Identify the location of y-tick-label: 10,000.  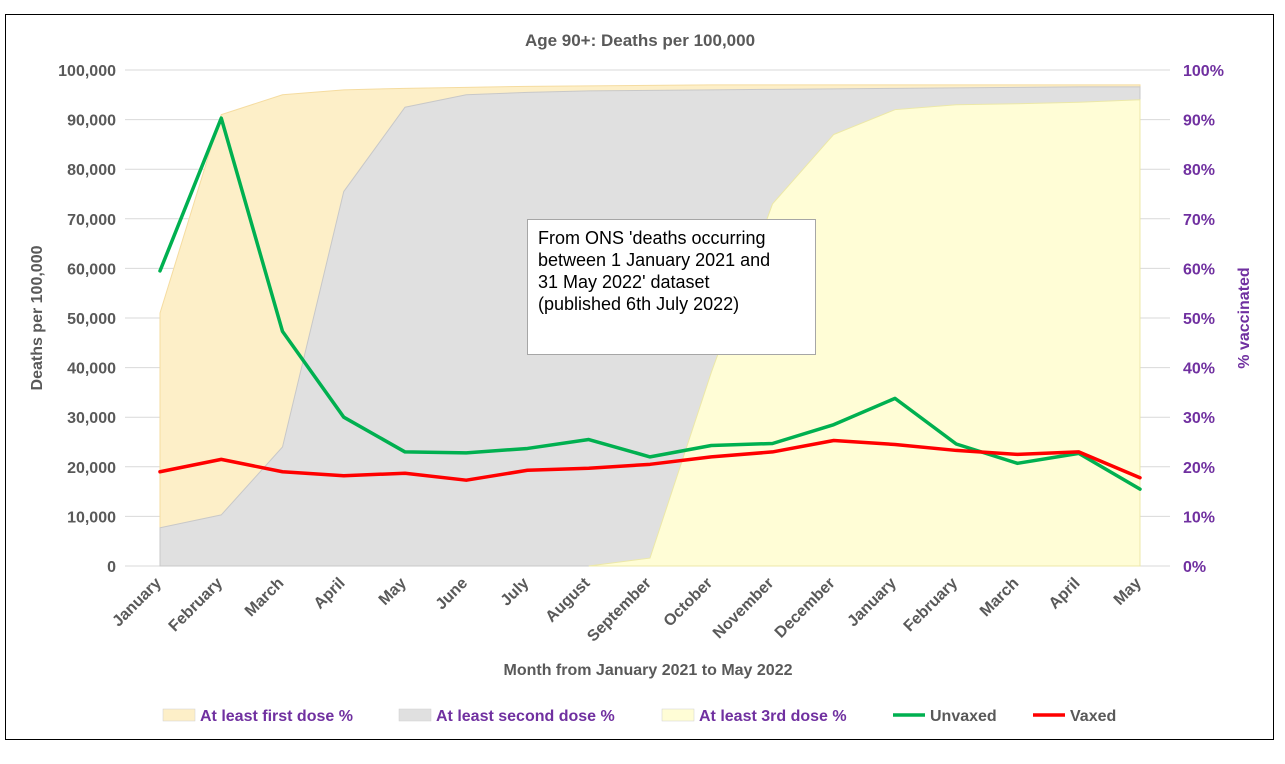
(91, 517).